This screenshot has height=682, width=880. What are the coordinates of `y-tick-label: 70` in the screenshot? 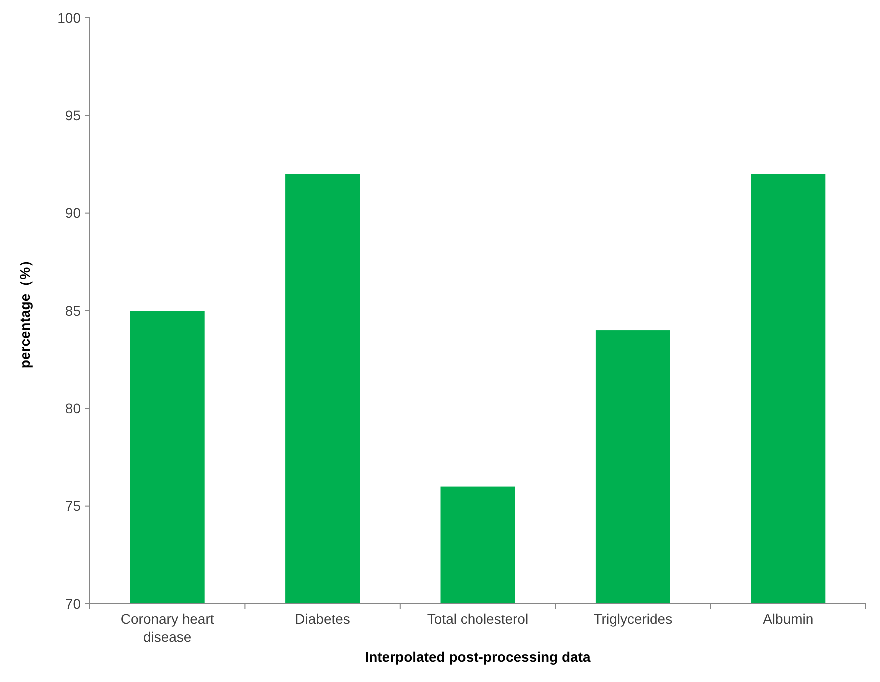 It's located at (73, 604).